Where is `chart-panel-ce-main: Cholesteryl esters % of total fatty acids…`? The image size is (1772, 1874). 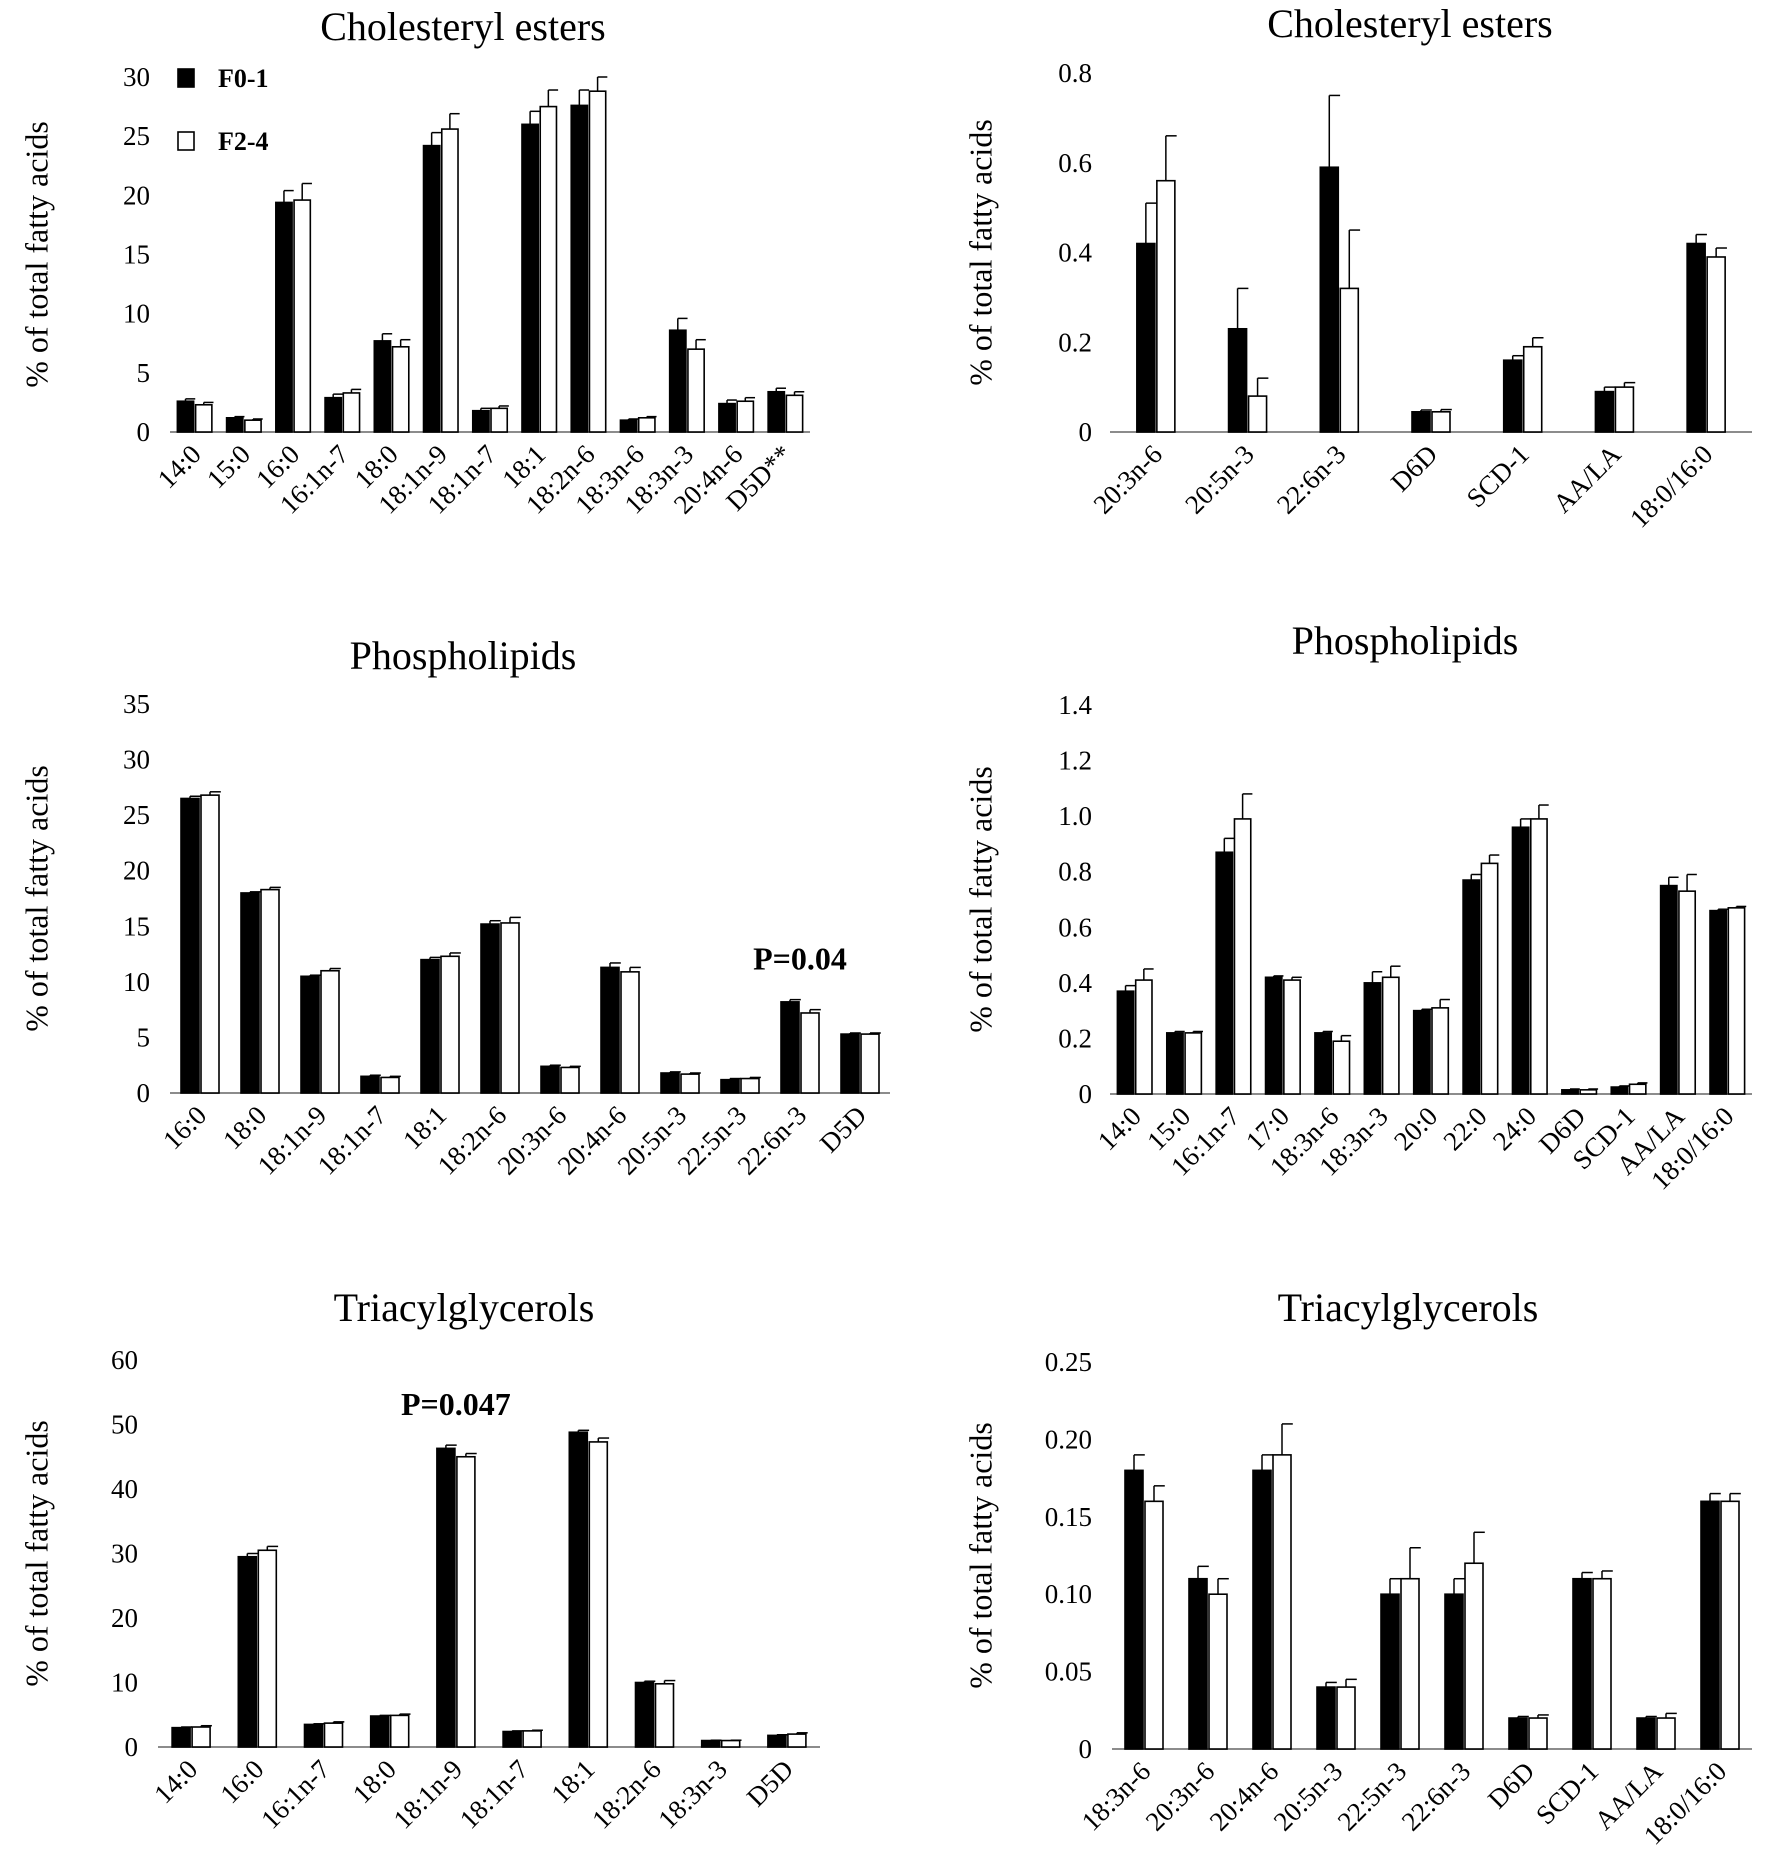 chart-panel-ce-main: Cholesteryl esters % of total fatty acids… is located at coordinates (414, 262).